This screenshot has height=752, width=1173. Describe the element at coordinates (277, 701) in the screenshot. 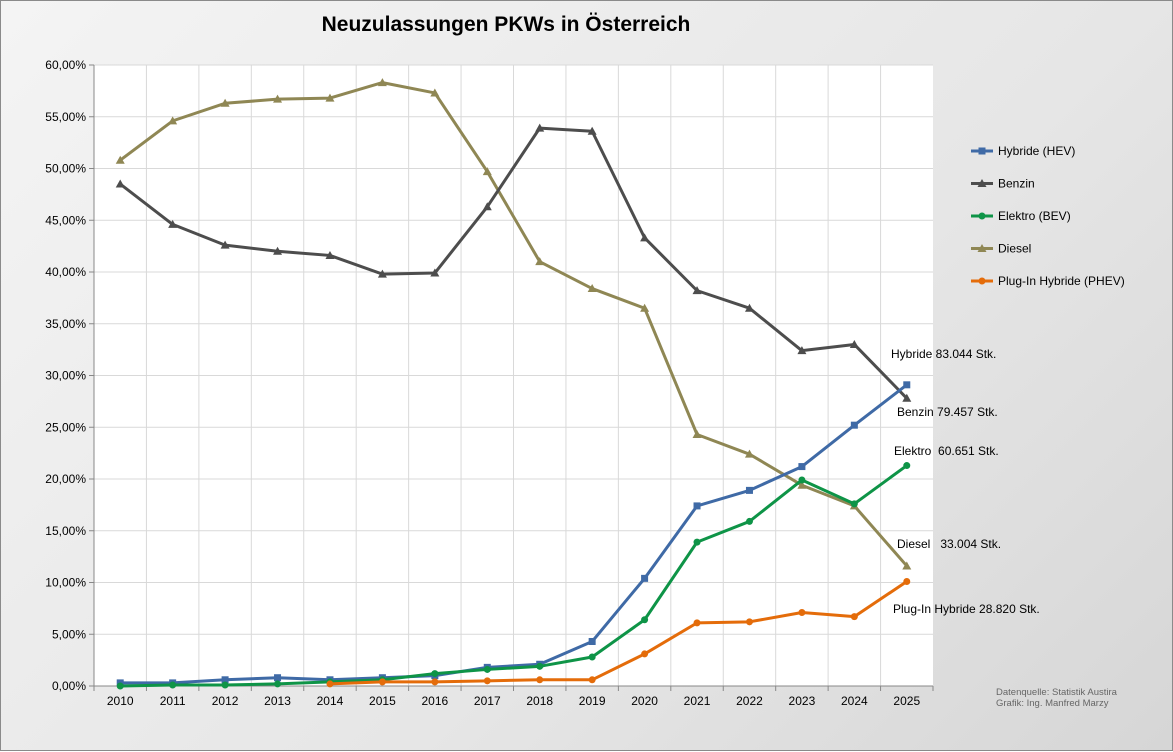

I see `x-tick-label: 2013` at that location.